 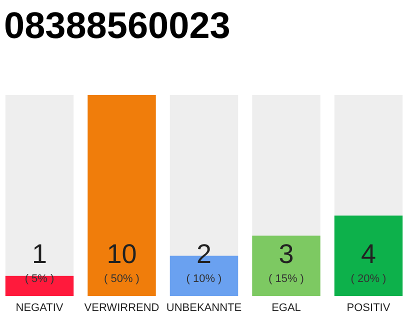 I want to click on x-tick-label: EGAL, so click(x=286, y=308).